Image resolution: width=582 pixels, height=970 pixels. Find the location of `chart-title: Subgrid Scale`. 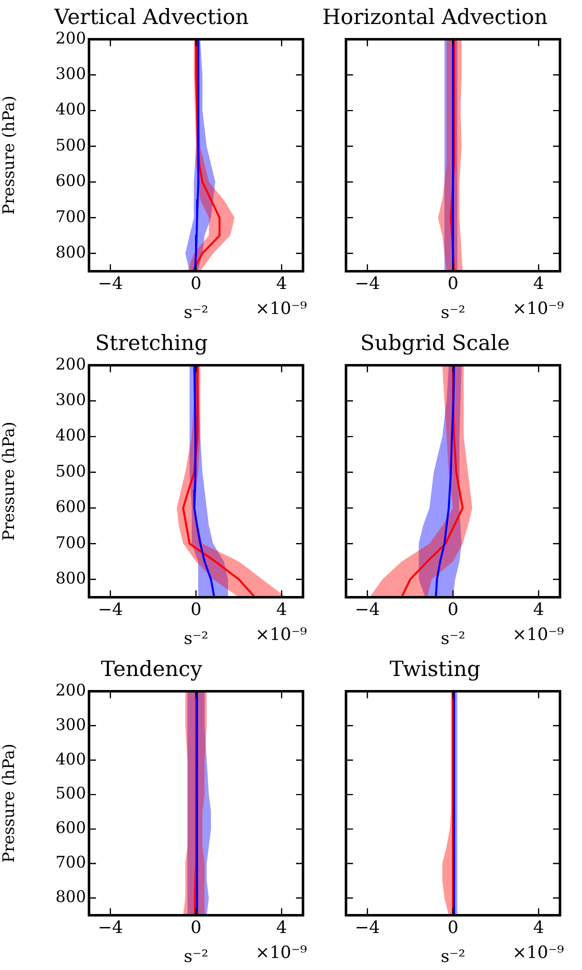

chart-title: Subgrid Scale is located at coordinates (435, 343).